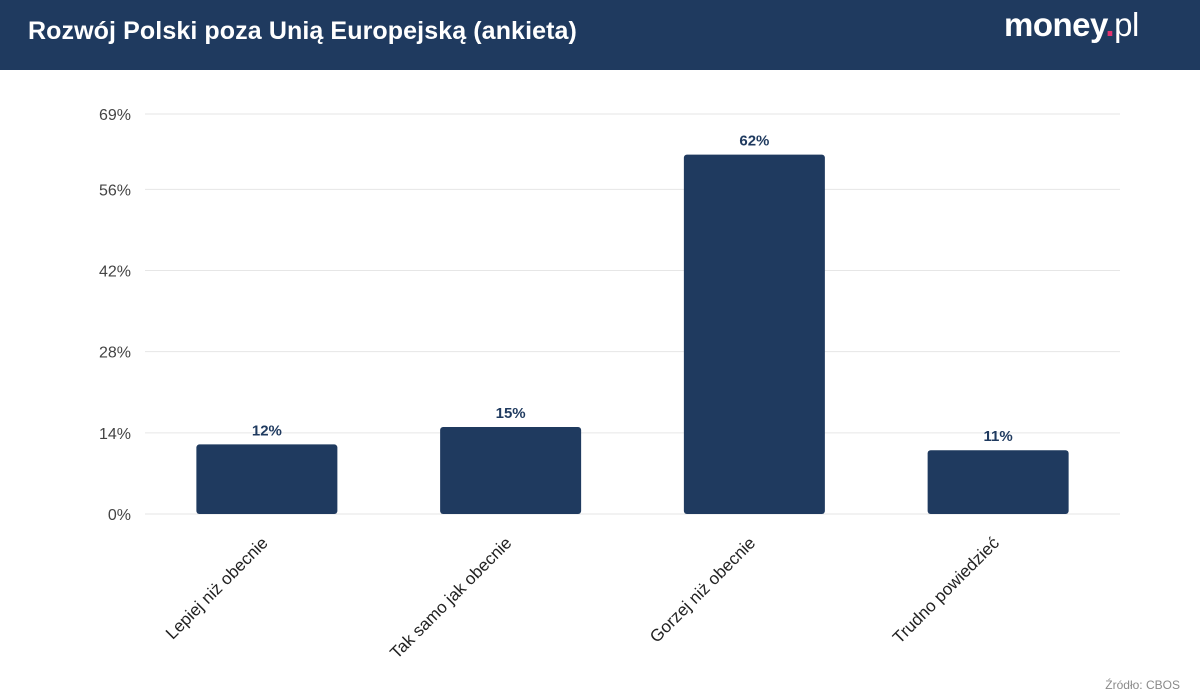 This screenshot has height=700, width=1200. Describe the element at coordinates (511, 413) in the screenshot. I see `bar-value-label: 15%` at that location.